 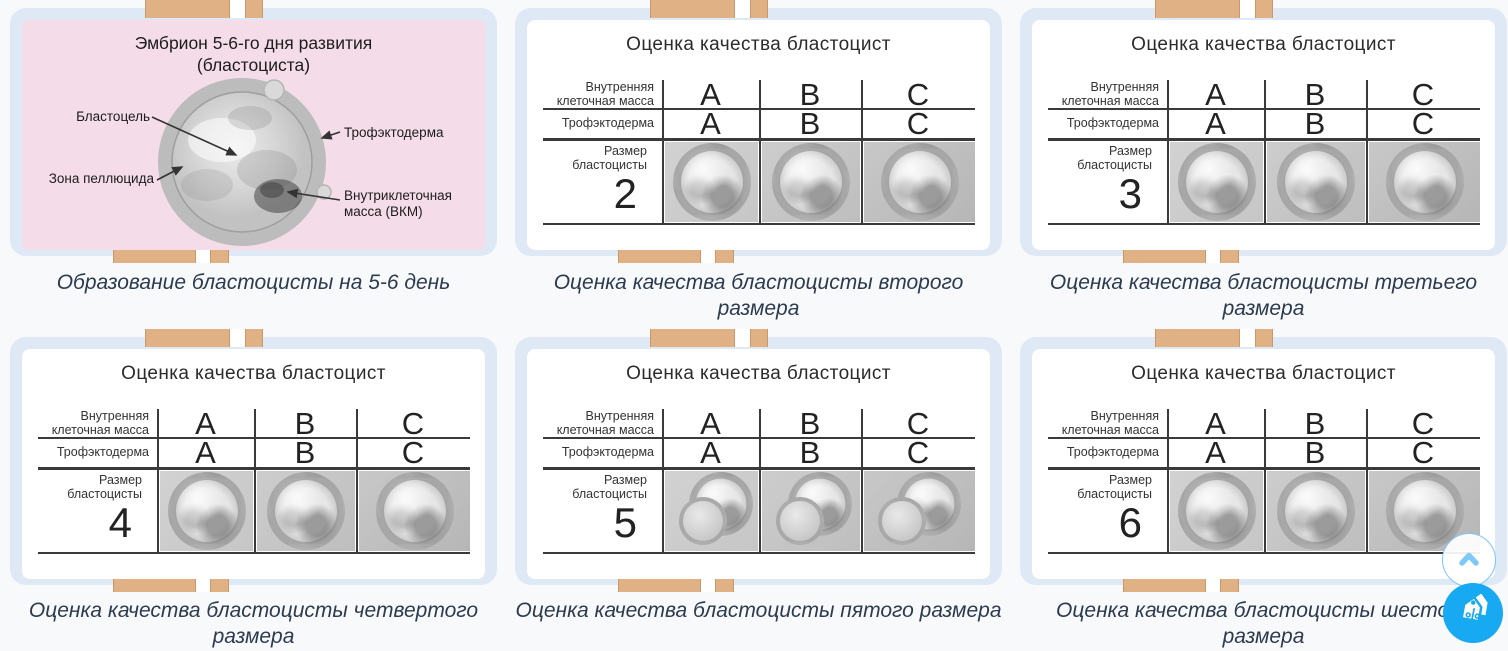 What do you see at coordinates (113, 116) in the screenshot?
I see `label-blastocoel: Бластоцель` at bounding box center [113, 116].